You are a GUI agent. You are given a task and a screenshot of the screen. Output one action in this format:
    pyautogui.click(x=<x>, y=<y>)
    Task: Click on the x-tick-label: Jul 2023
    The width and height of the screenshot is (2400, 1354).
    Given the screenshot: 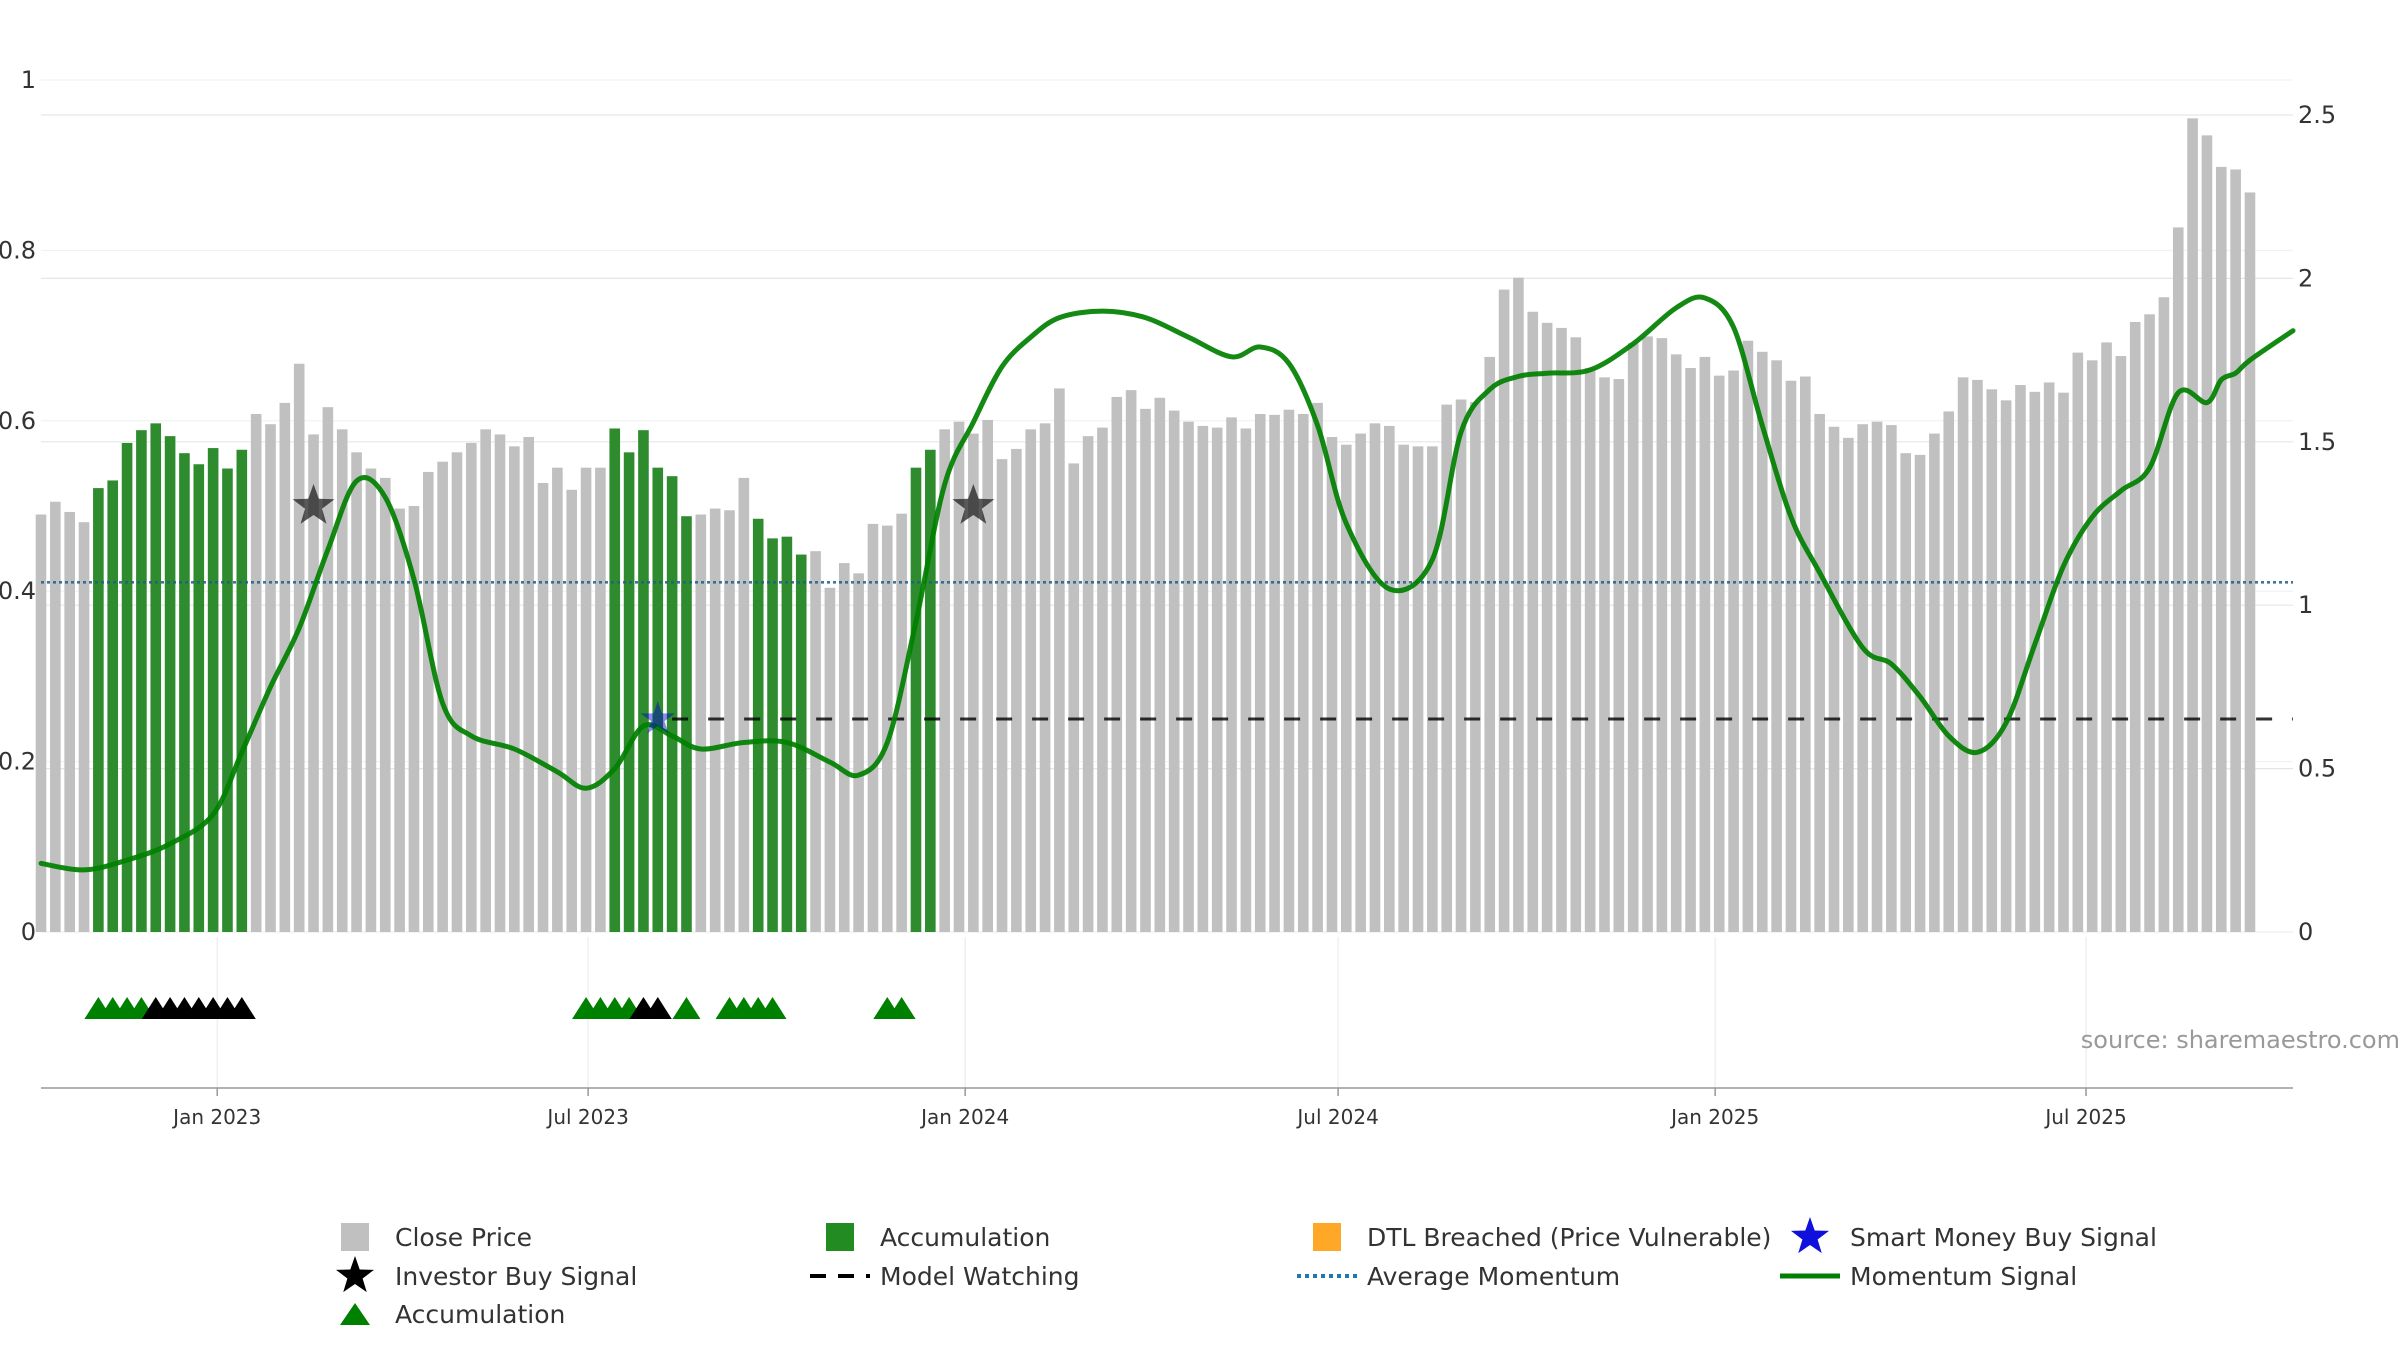 What is the action you would take?
    pyautogui.click(x=586, y=1117)
    